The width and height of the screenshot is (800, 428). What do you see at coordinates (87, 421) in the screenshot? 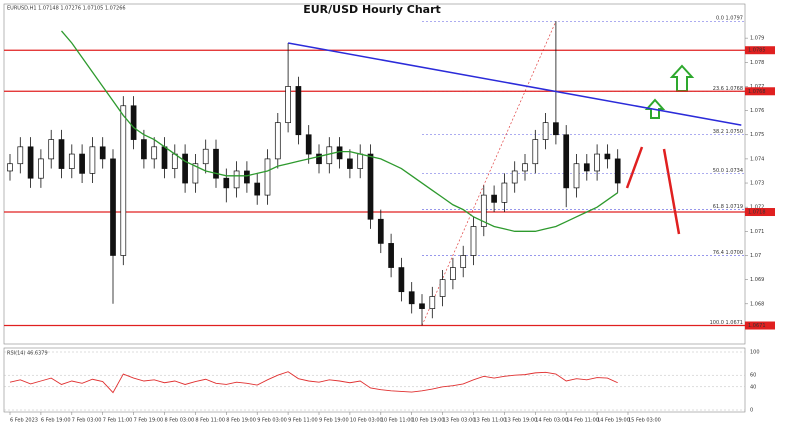
I see `x-tick-label: 7 Feb 03:00` at bounding box center [87, 421].